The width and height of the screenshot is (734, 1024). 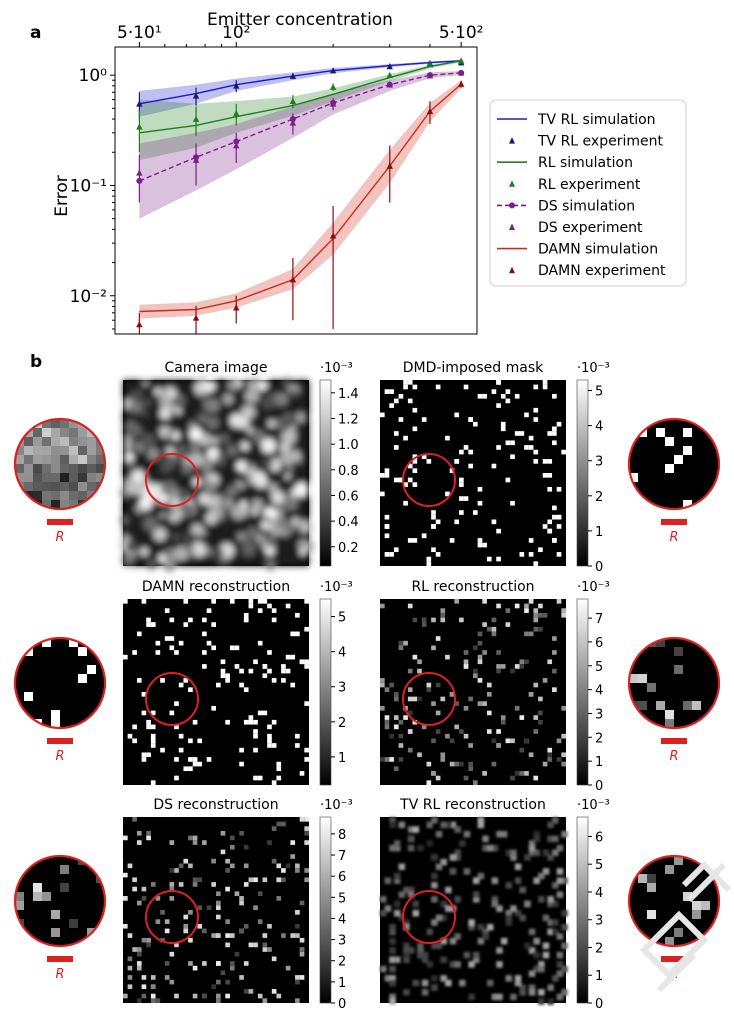 I want to click on y-tick-label: 10⁻², so click(x=88, y=297).